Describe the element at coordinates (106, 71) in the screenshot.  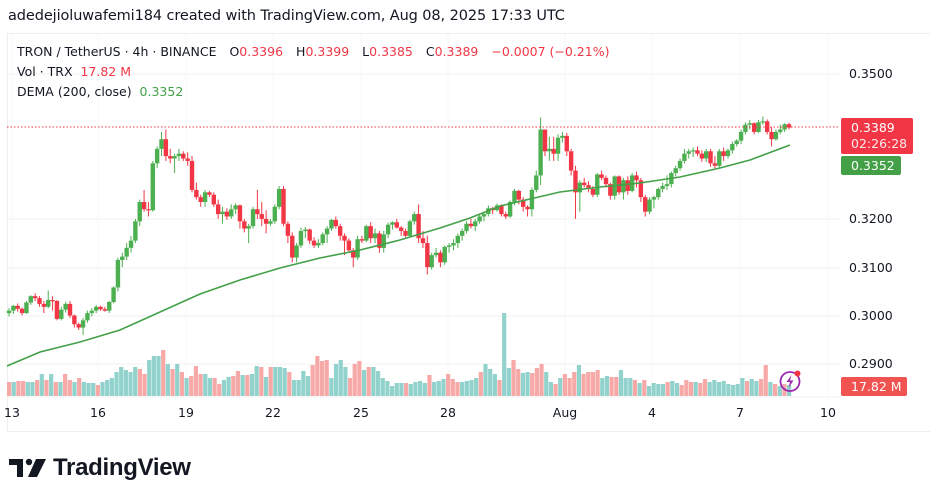
I see `volume-value: 17.82 M` at that location.